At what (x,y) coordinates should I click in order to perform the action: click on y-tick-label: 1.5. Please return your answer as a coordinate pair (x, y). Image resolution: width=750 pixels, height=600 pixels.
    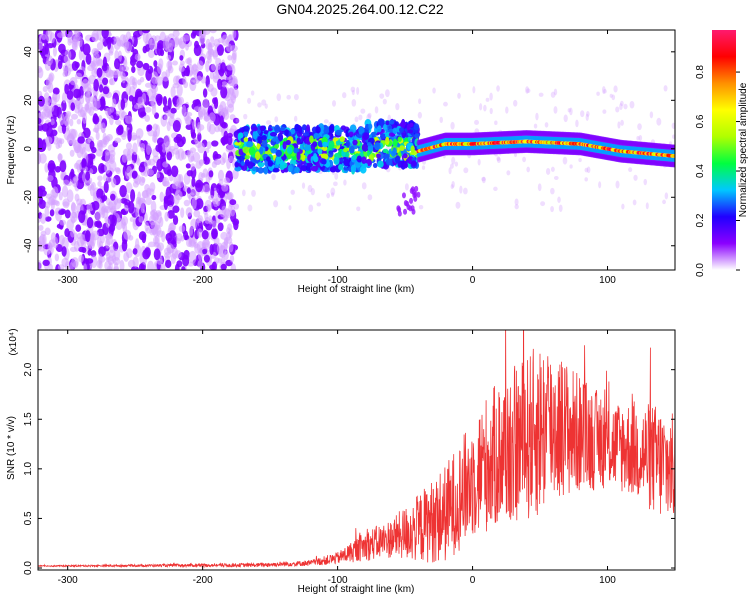
    Looking at the image, I should click on (28, 419).